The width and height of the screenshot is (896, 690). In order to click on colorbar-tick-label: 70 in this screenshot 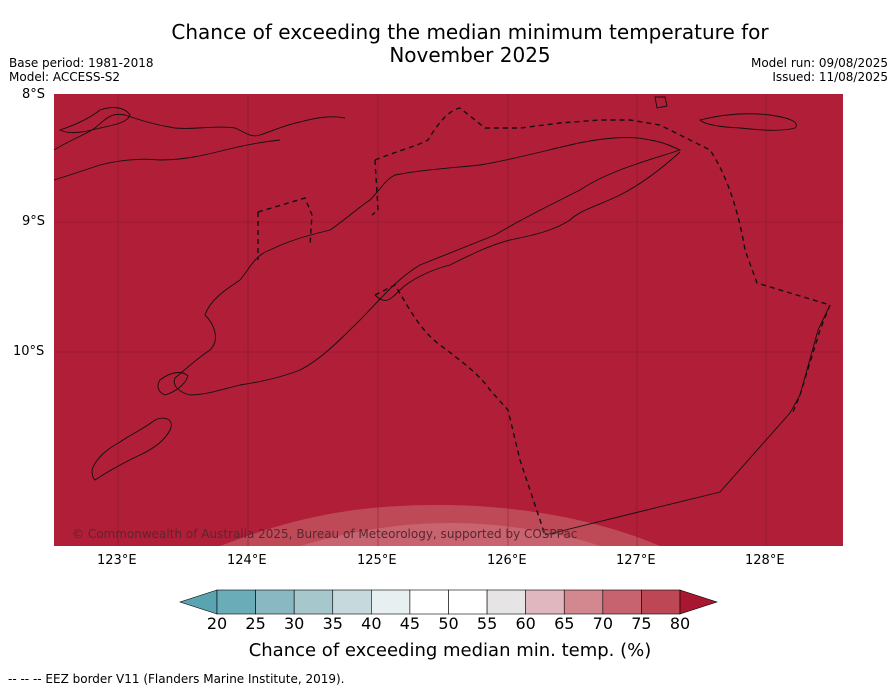, I will do `click(602, 623)`.